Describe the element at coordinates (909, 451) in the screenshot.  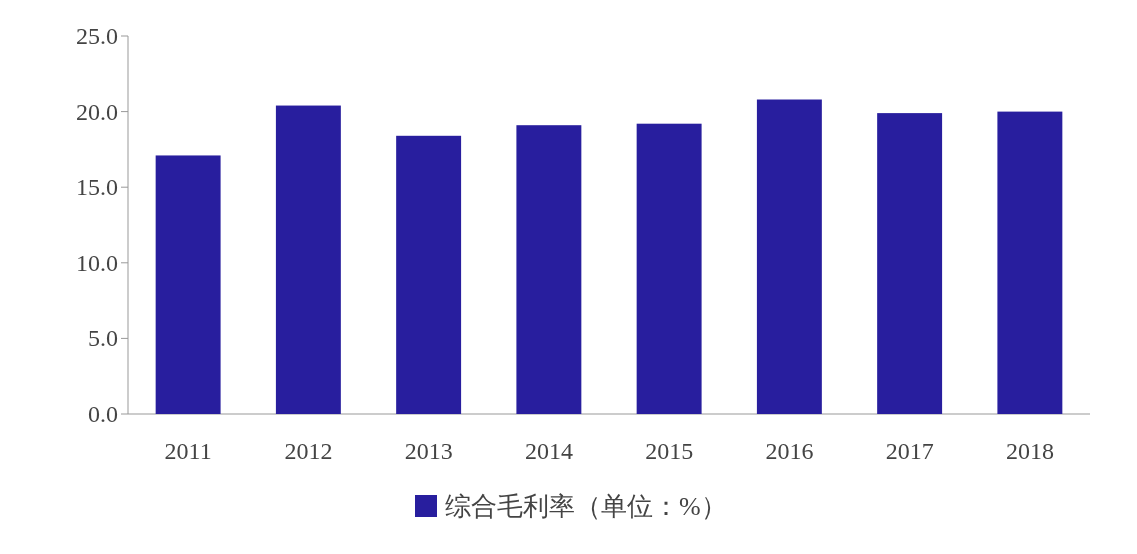
I see `x-tick-label: 2017` at that location.